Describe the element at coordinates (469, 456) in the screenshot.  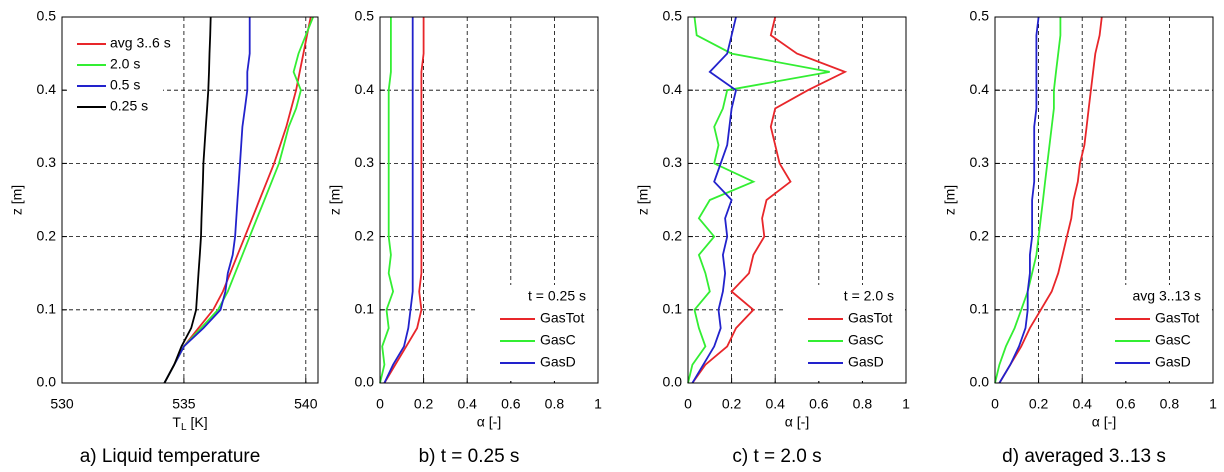
I see `panel-caption: b) t = 0.25 s` at that location.